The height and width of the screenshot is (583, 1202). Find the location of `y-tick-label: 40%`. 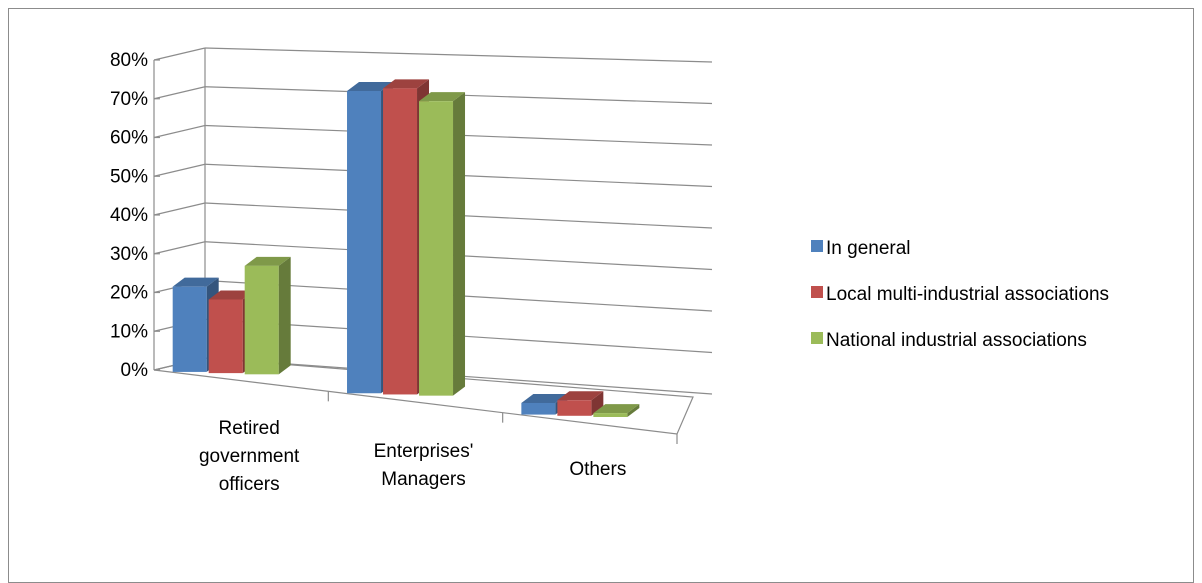

y-tick-label: 40% is located at coordinates (129, 215).